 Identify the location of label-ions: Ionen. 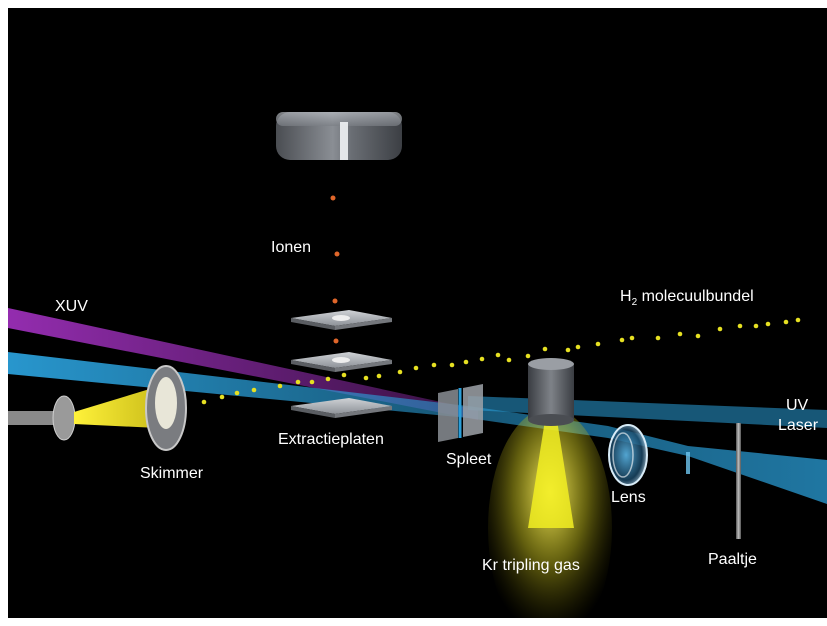
(291, 247).